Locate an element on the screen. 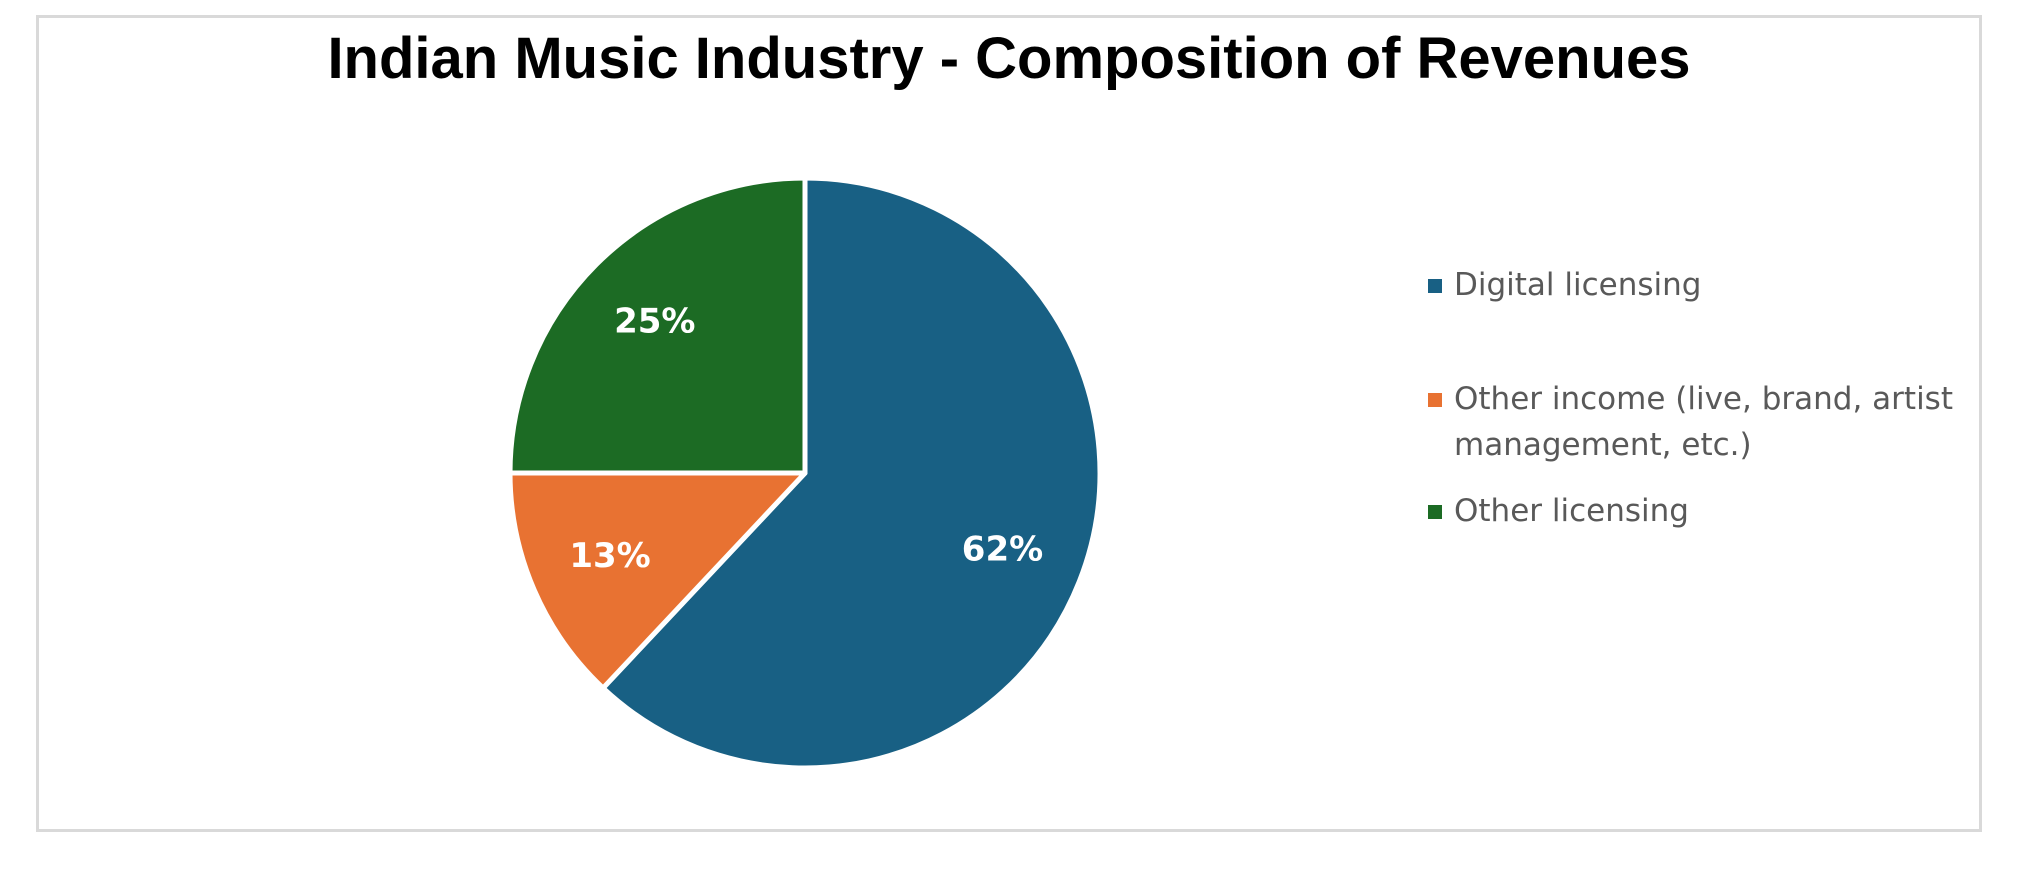 The image size is (2018, 870). legend-item-digital-licensing: Digital licensing is located at coordinates (1708, 285).